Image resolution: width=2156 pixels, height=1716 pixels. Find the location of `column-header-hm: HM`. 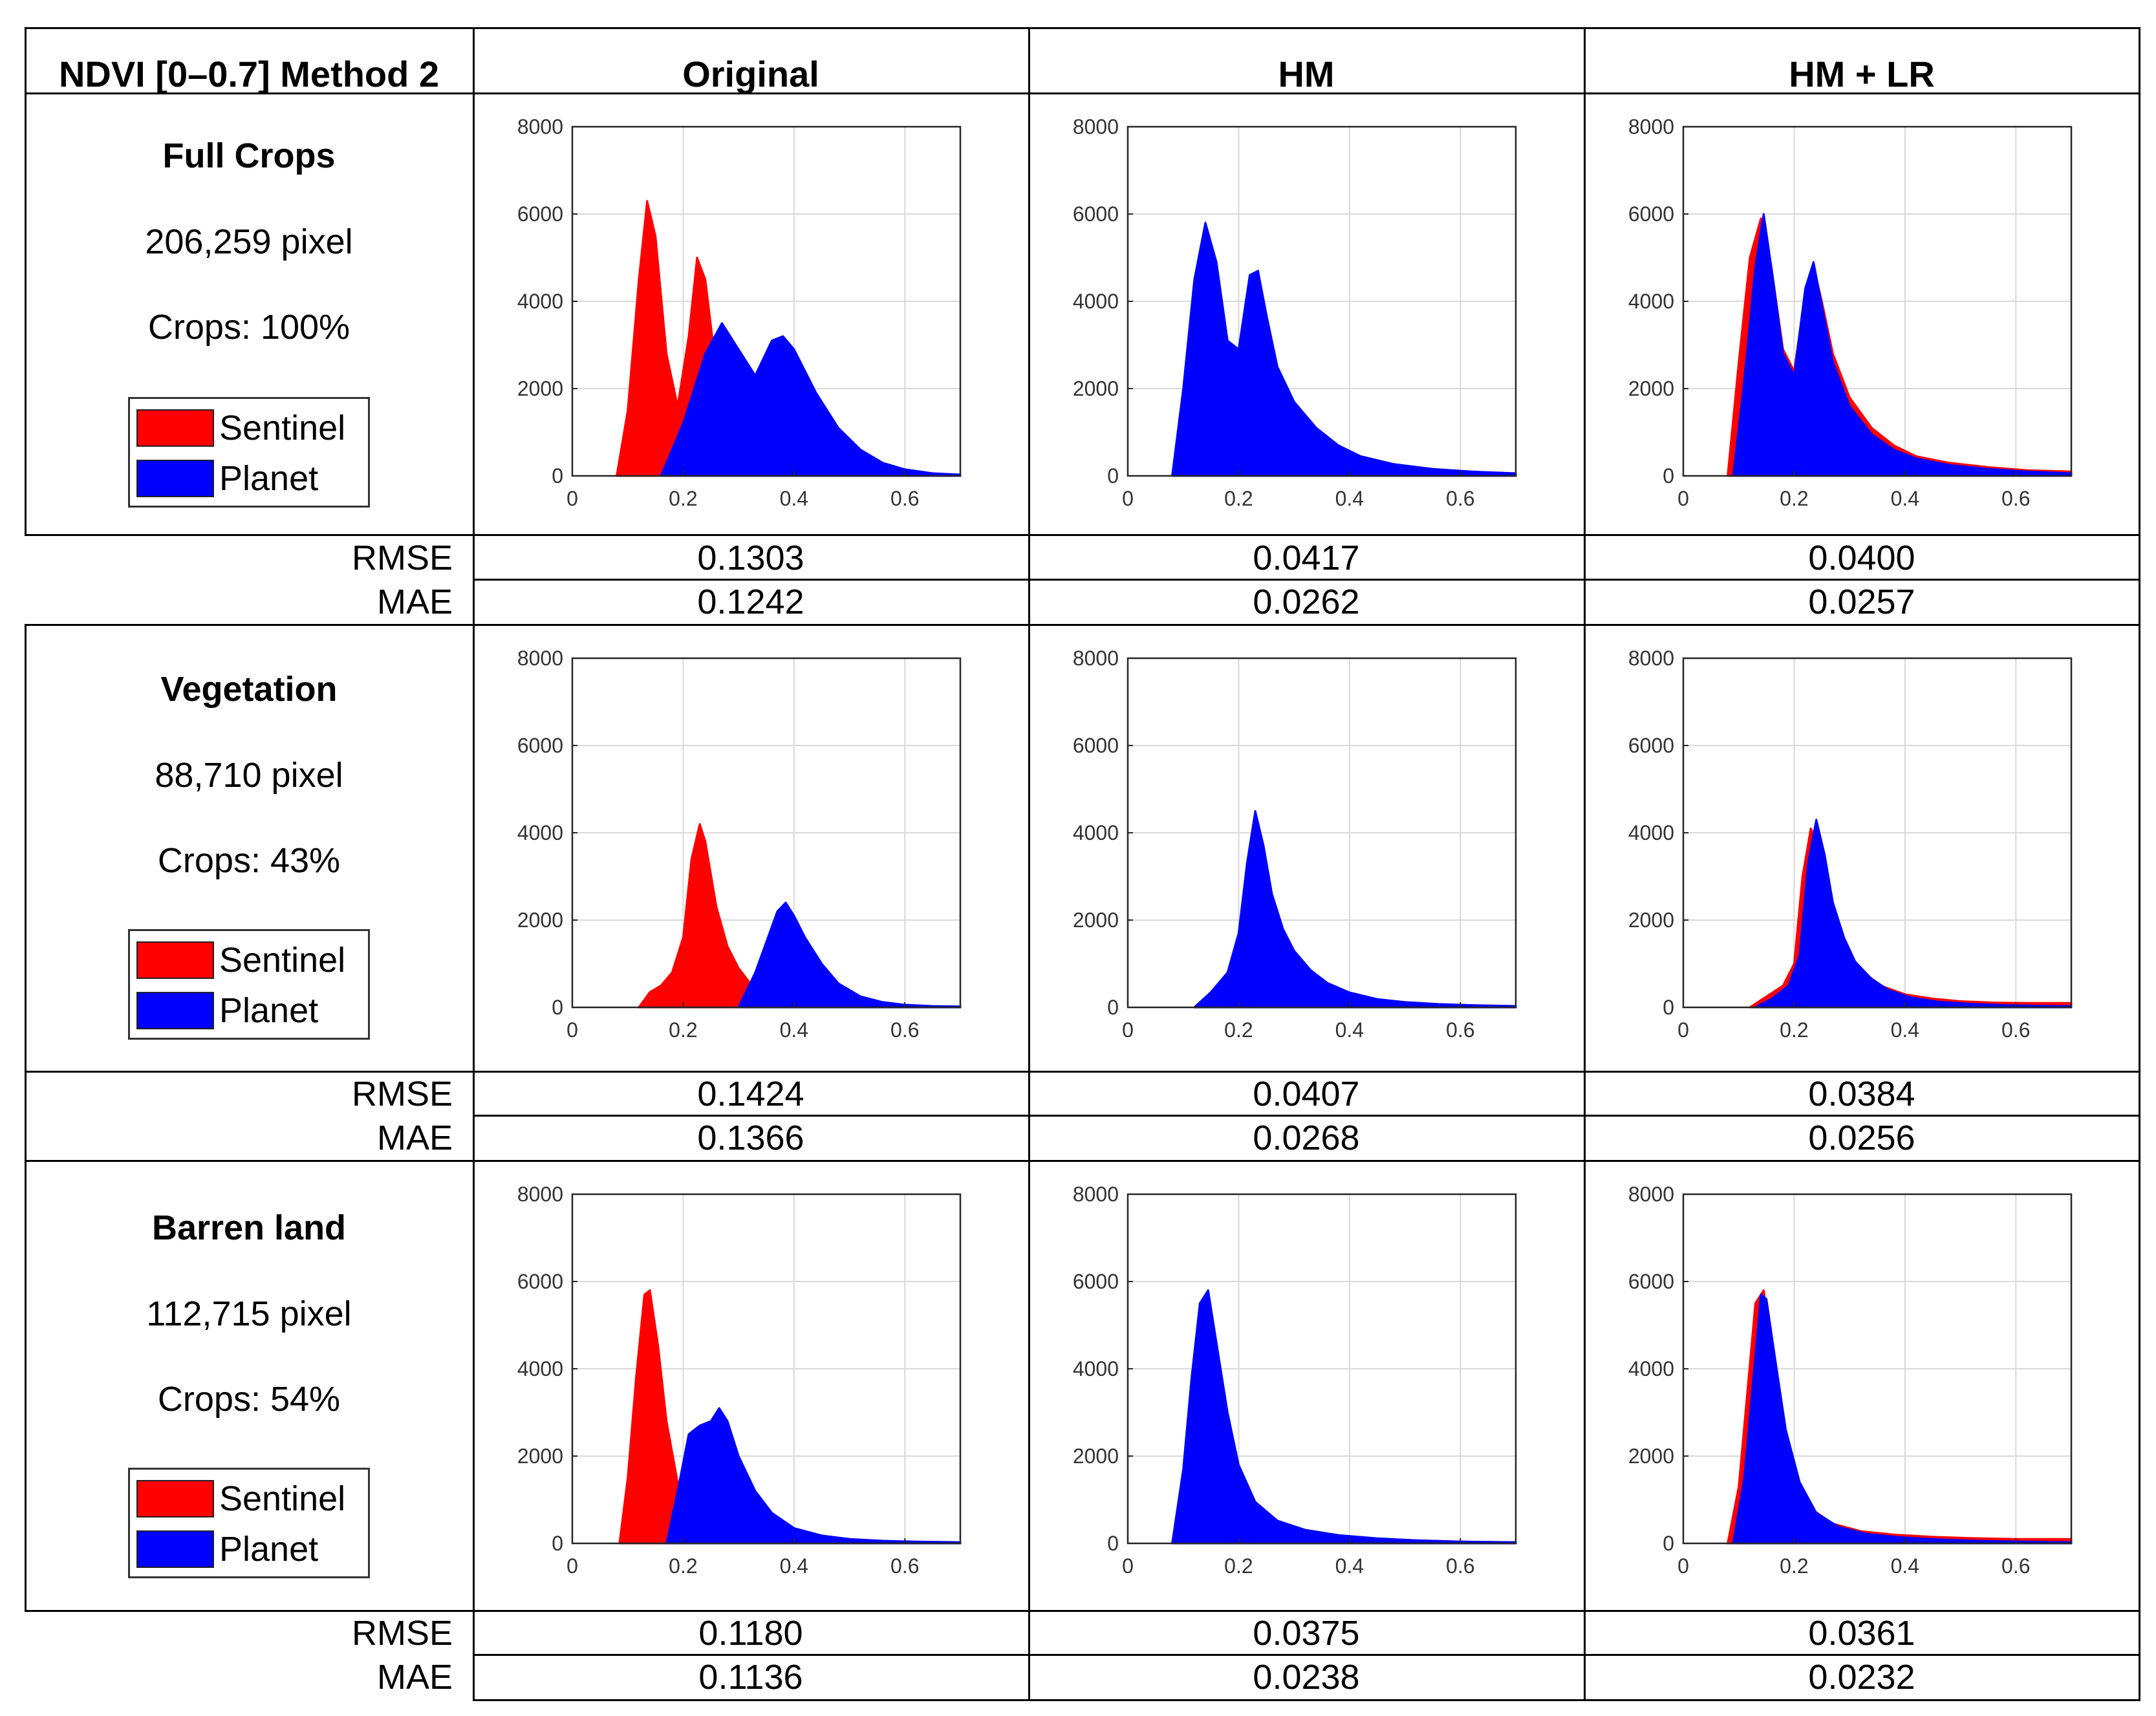

column-header-hm: HM is located at coordinates (1306, 73).